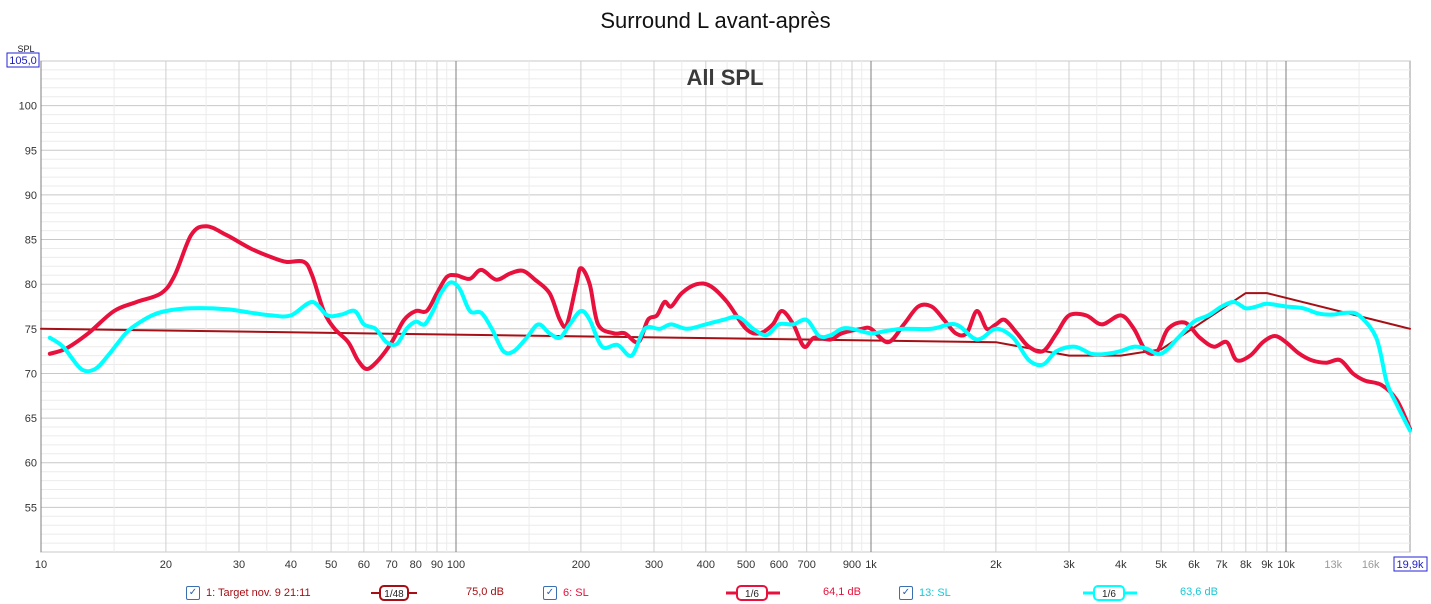 The height and width of the screenshot is (604, 1431). I want to click on x-tick-label: 10, so click(41, 565).